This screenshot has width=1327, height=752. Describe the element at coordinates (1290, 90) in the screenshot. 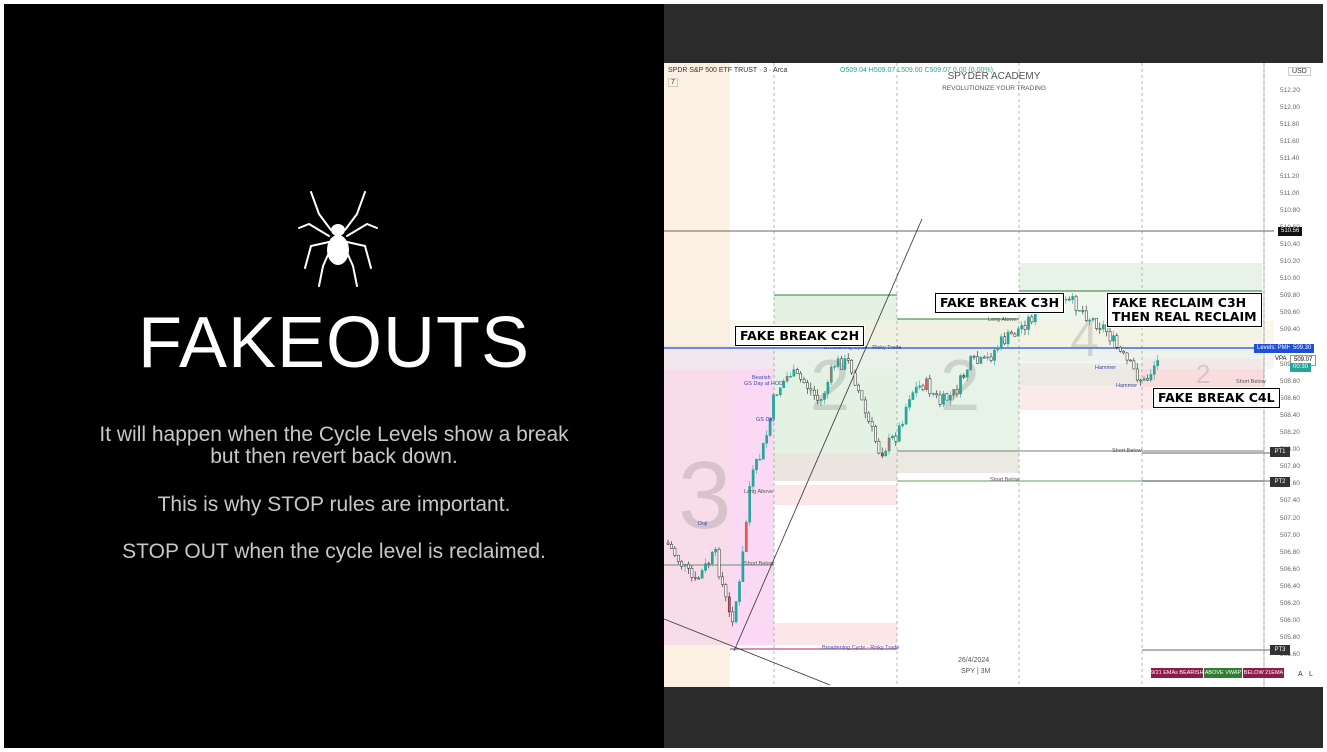

I see `price-axis-label: 512.20` at that location.